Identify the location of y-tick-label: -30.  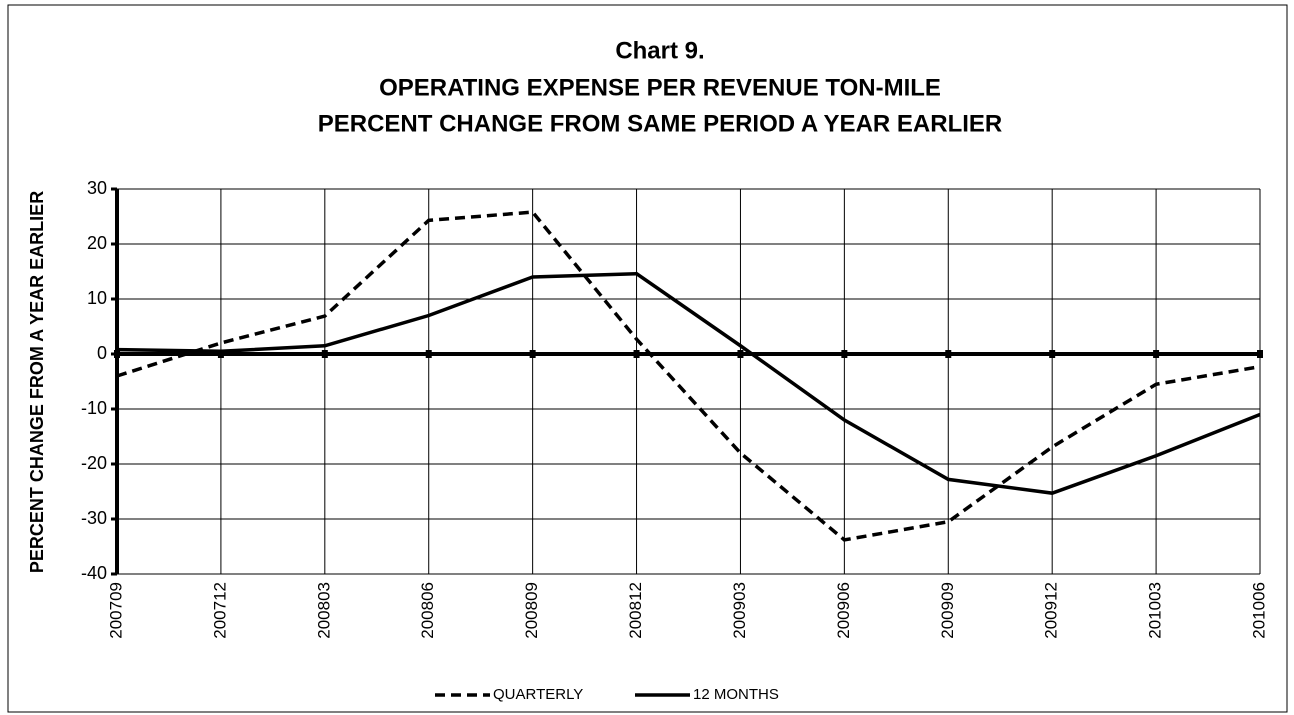
(94, 518).